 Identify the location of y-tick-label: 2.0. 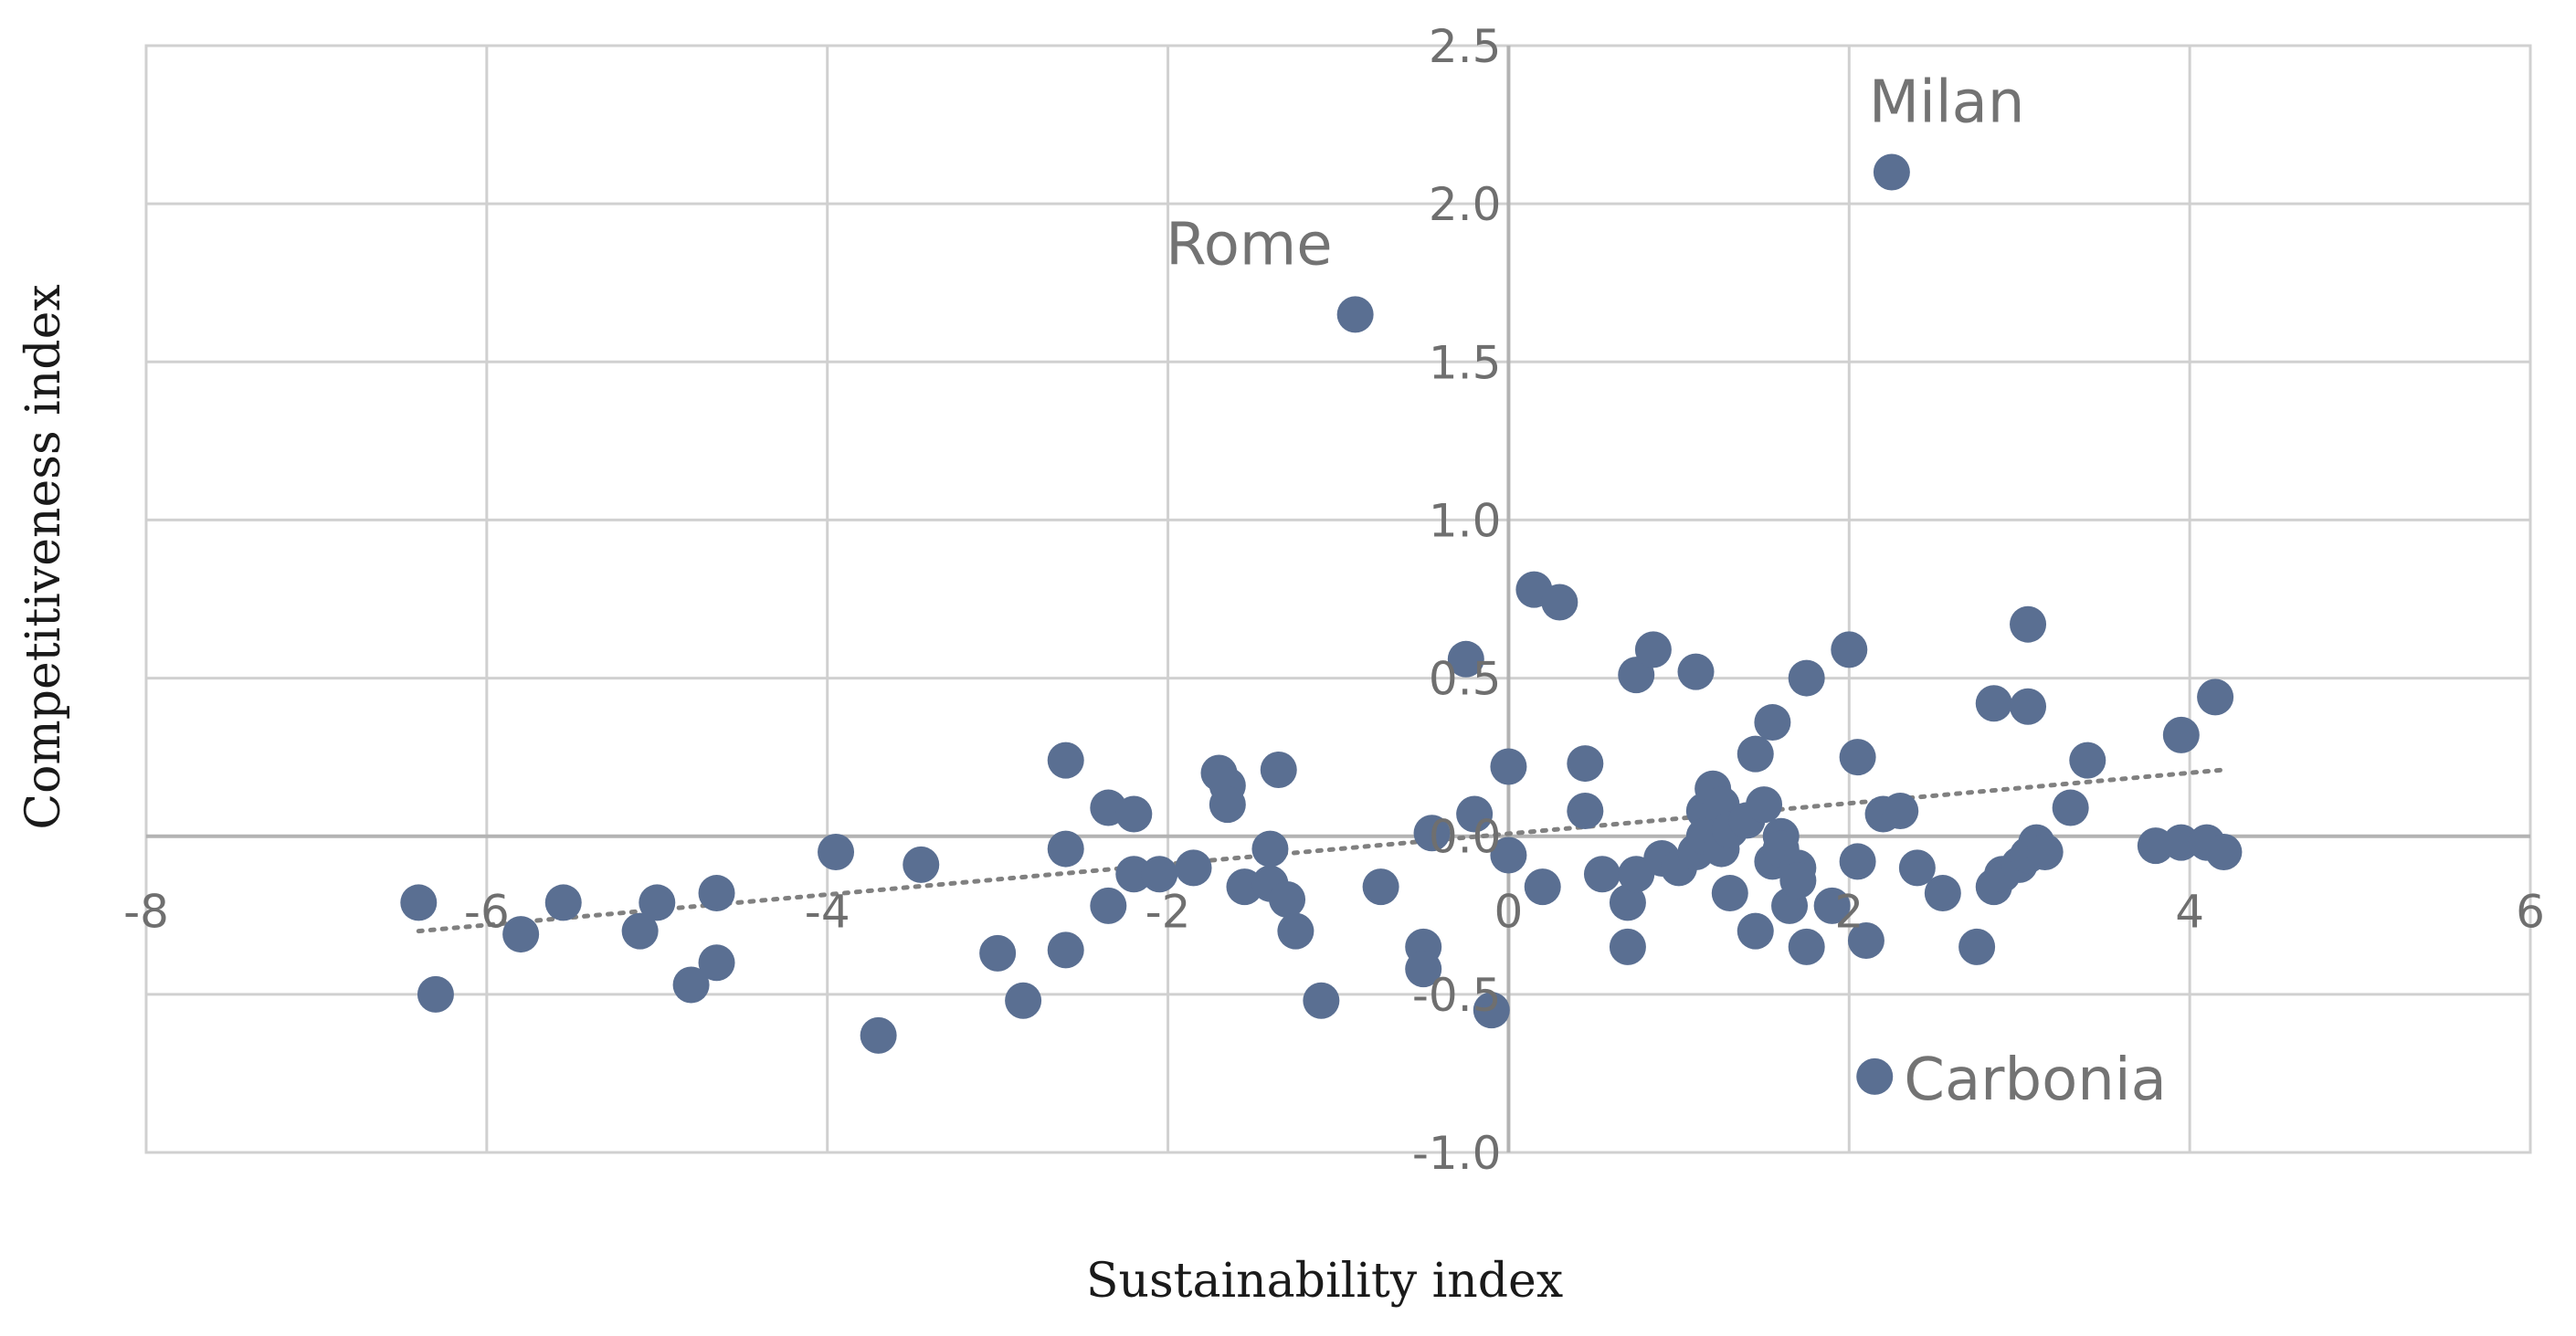
(1465, 204).